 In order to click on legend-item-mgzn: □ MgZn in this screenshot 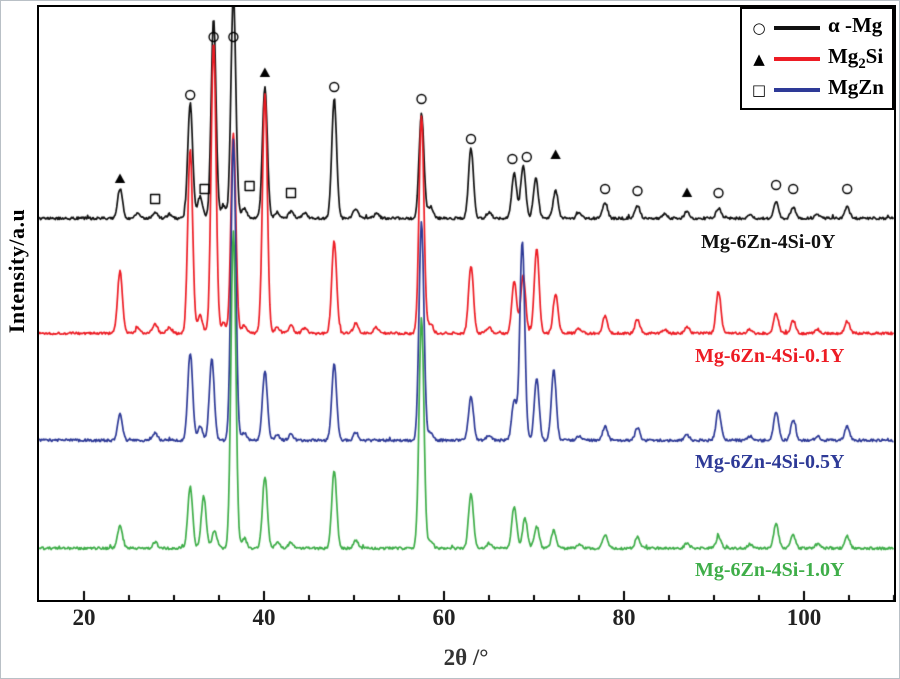, I will do `click(816, 89)`.